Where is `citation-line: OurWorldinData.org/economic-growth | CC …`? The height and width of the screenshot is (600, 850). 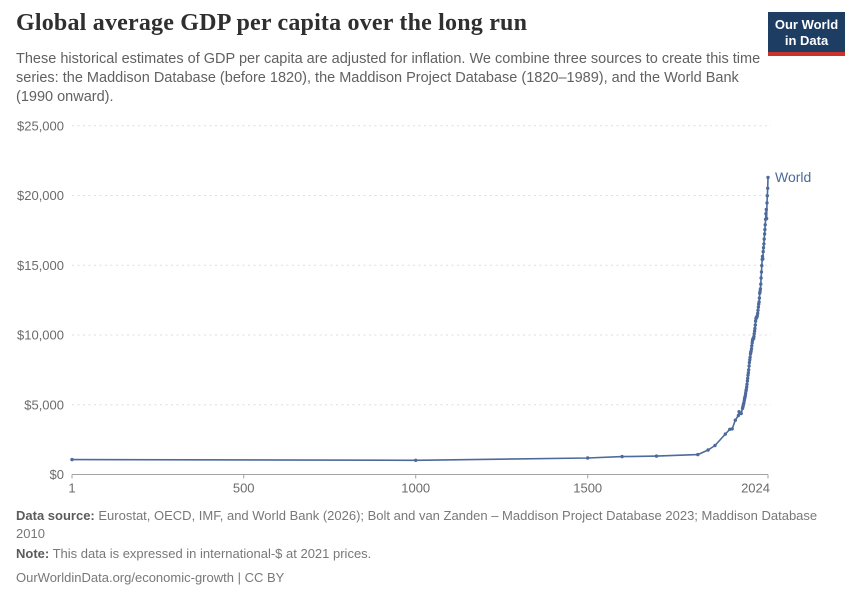
citation-line: OurWorldinData.org/economic-growth | CC … is located at coordinates (422, 578).